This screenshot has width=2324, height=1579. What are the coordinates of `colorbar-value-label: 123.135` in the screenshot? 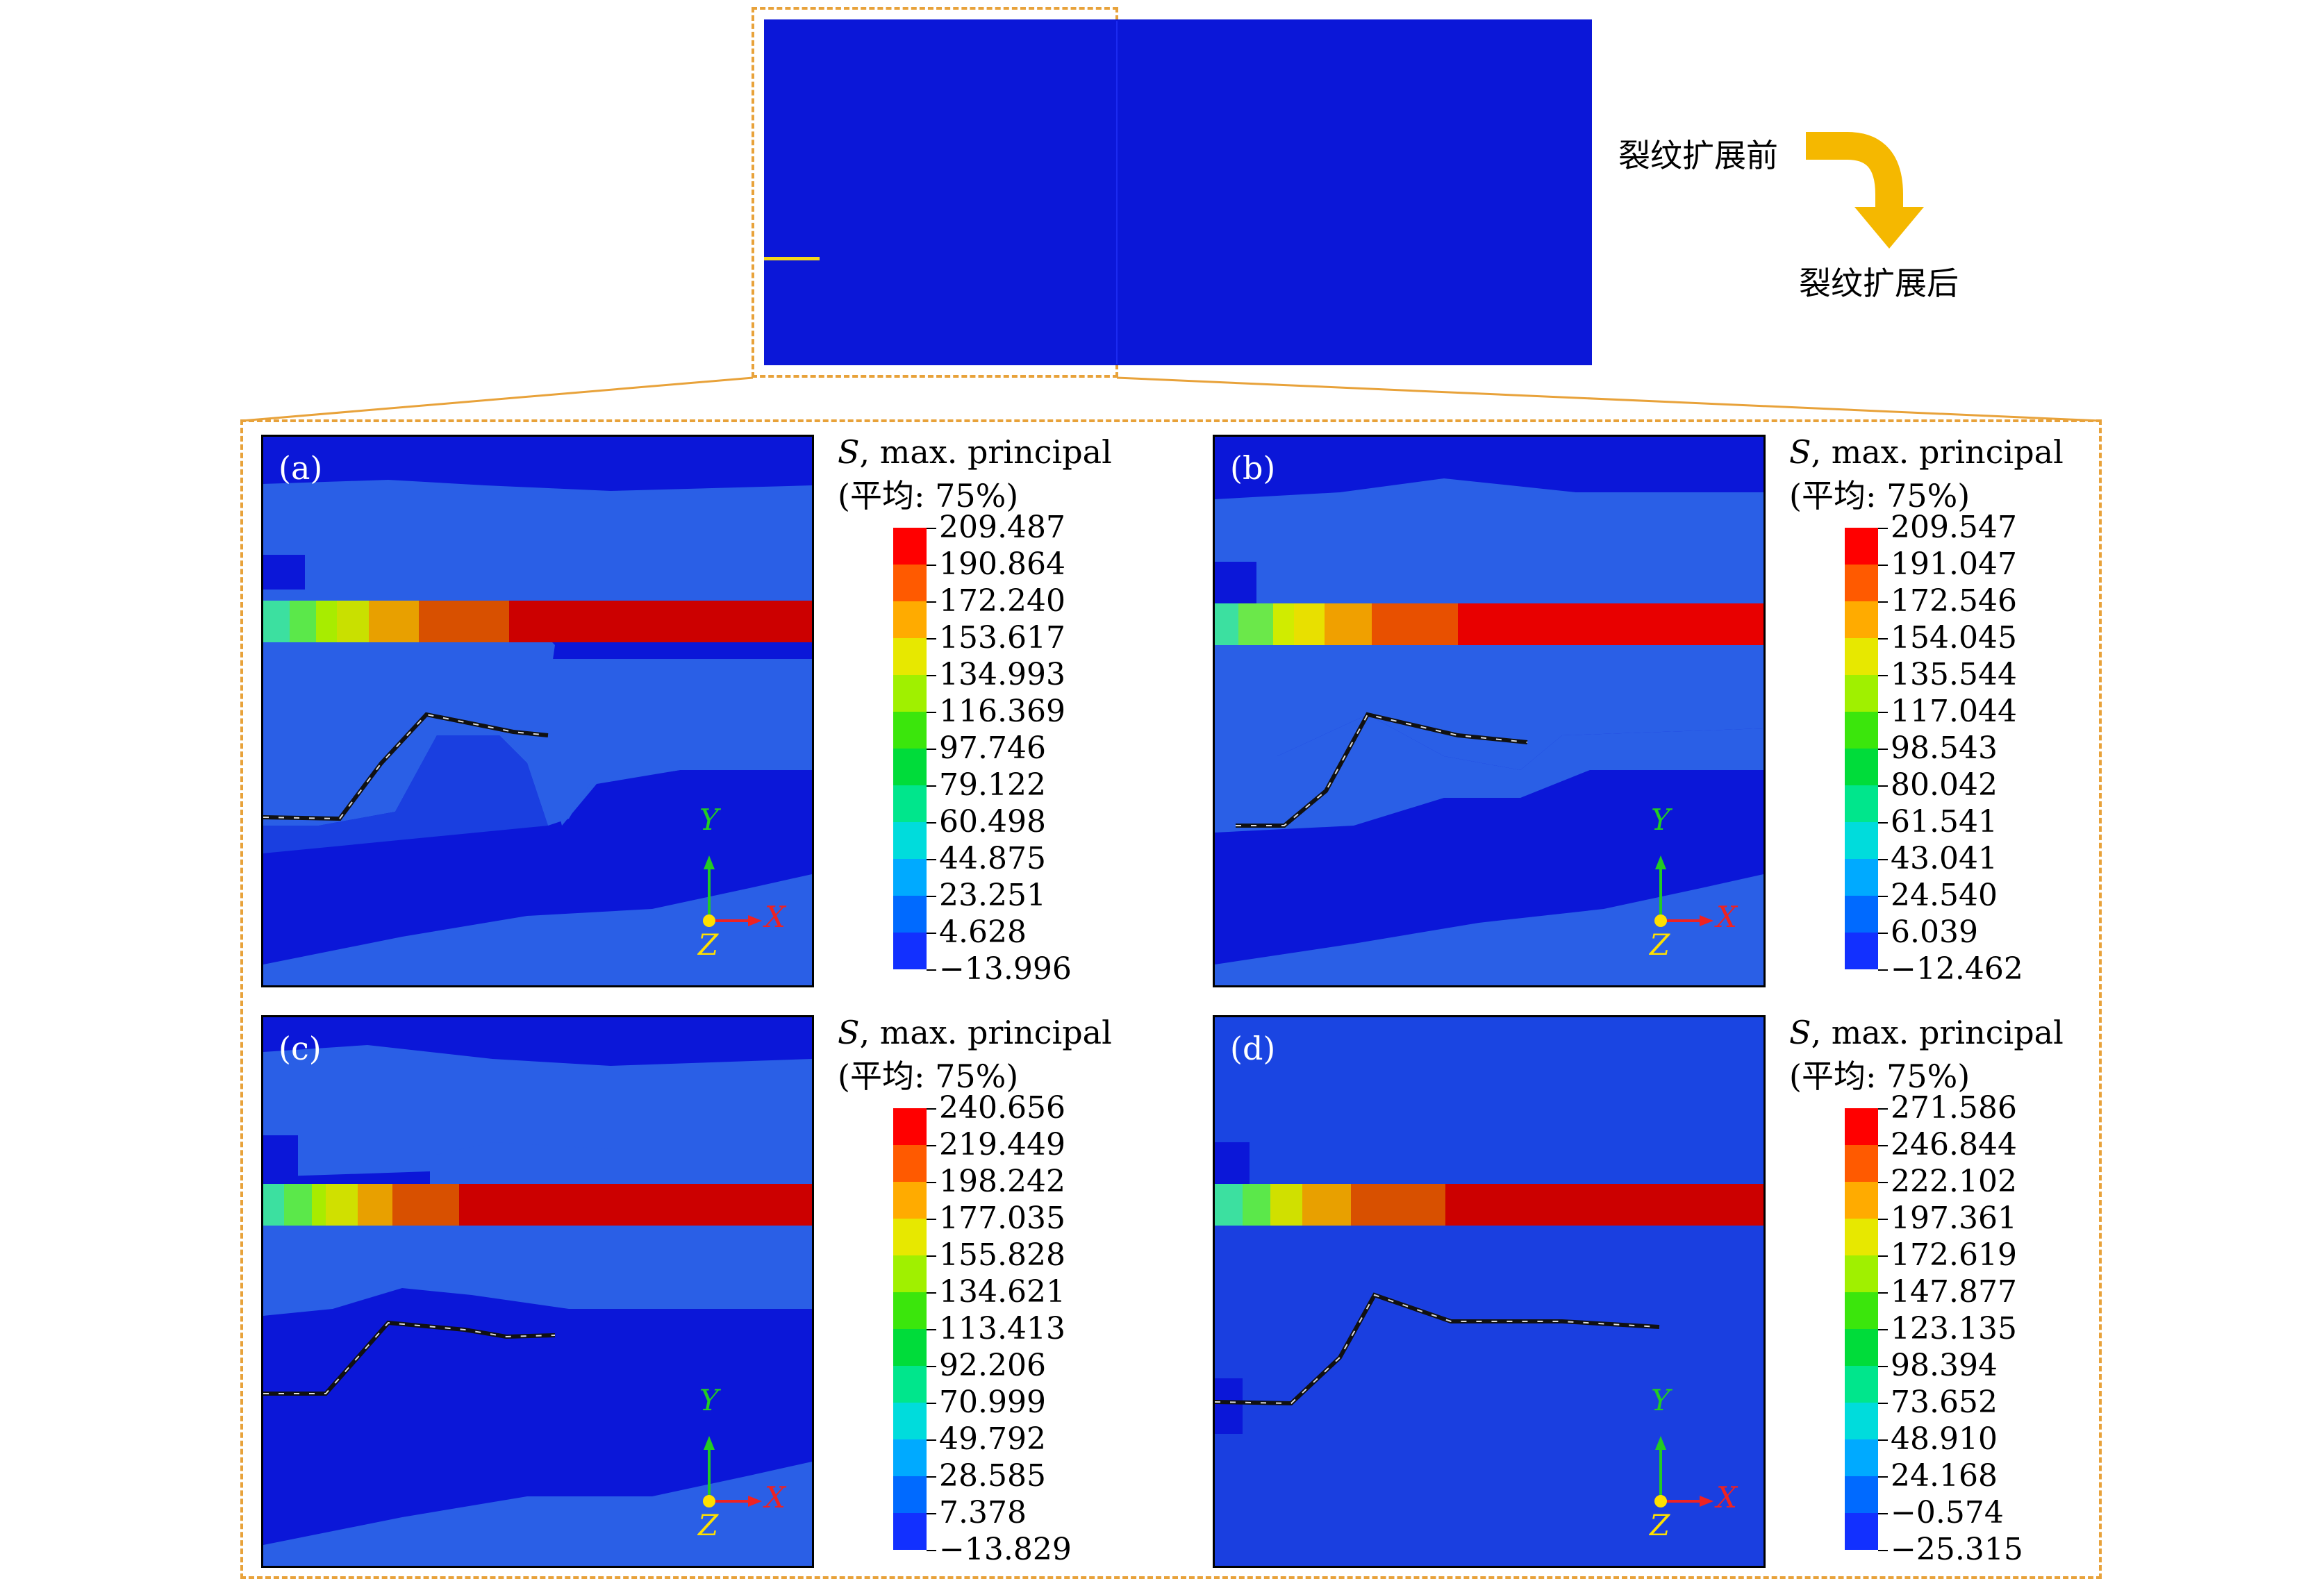 It's located at (1954, 1328).